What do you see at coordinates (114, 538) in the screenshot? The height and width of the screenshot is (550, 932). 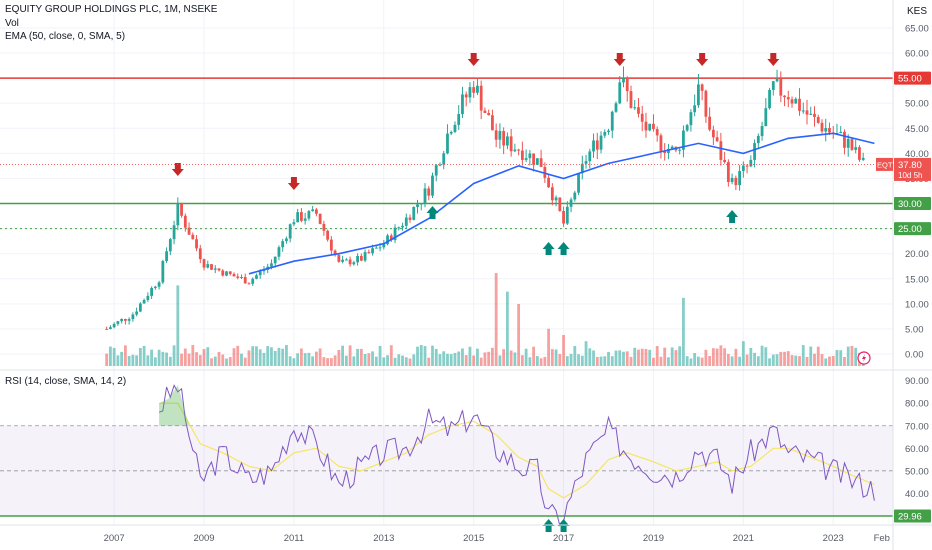 I see `time-tick: 2007` at bounding box center [114, 538].